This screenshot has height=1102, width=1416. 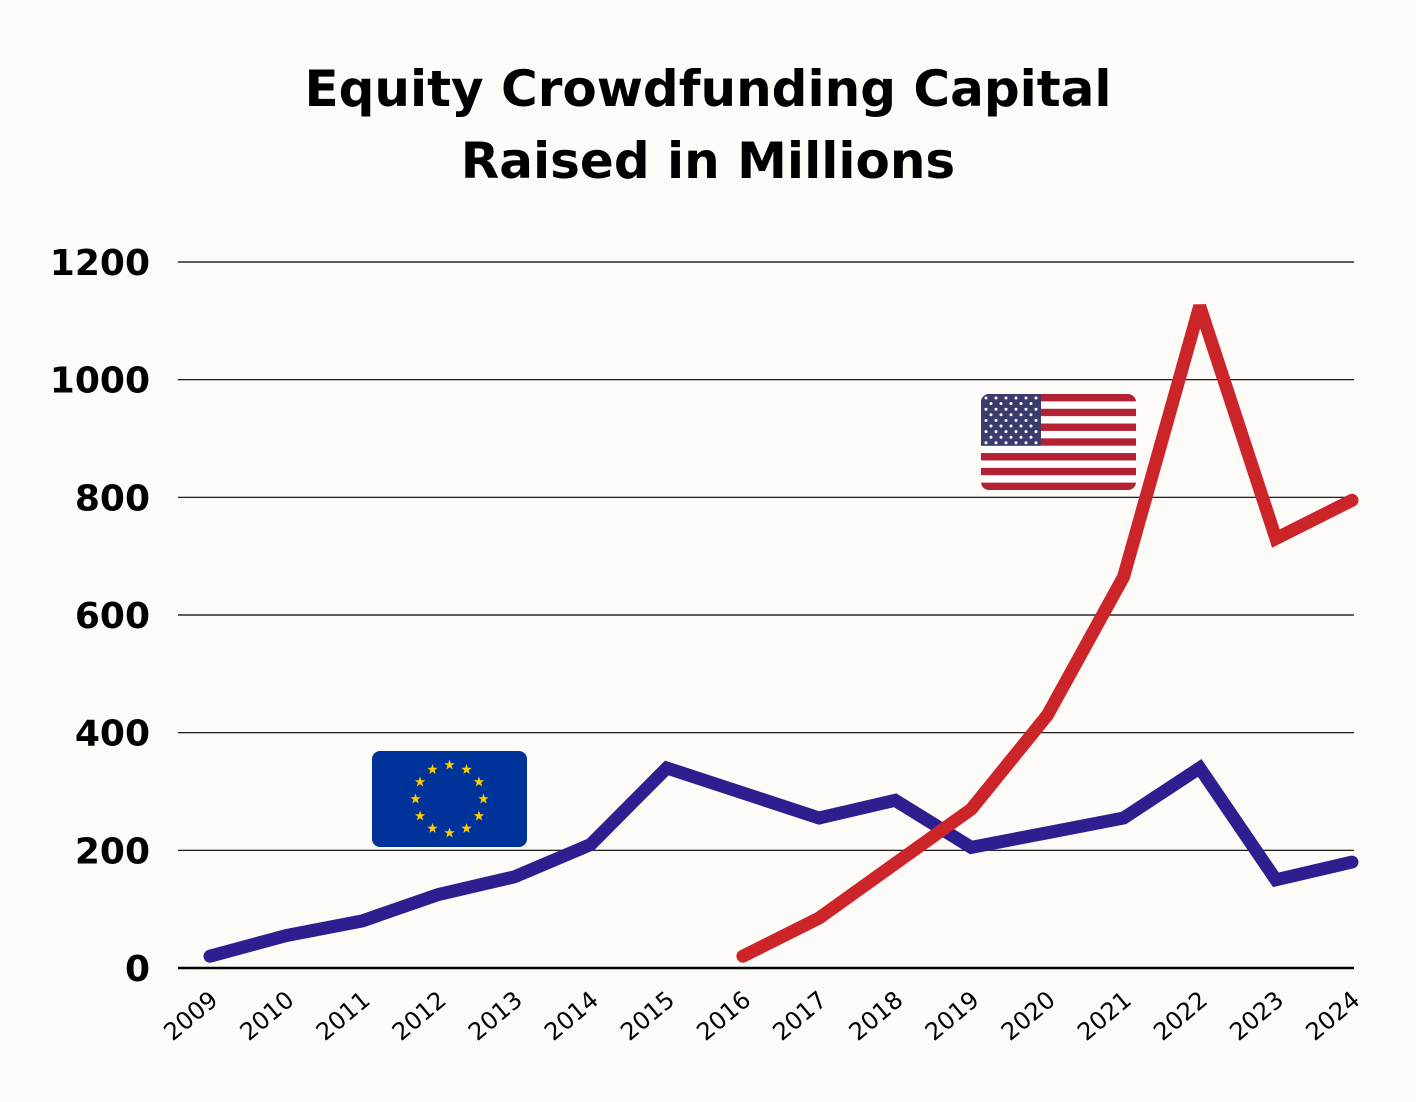 I want to click on y-tick-label: 800, so click(x=112, y=498).